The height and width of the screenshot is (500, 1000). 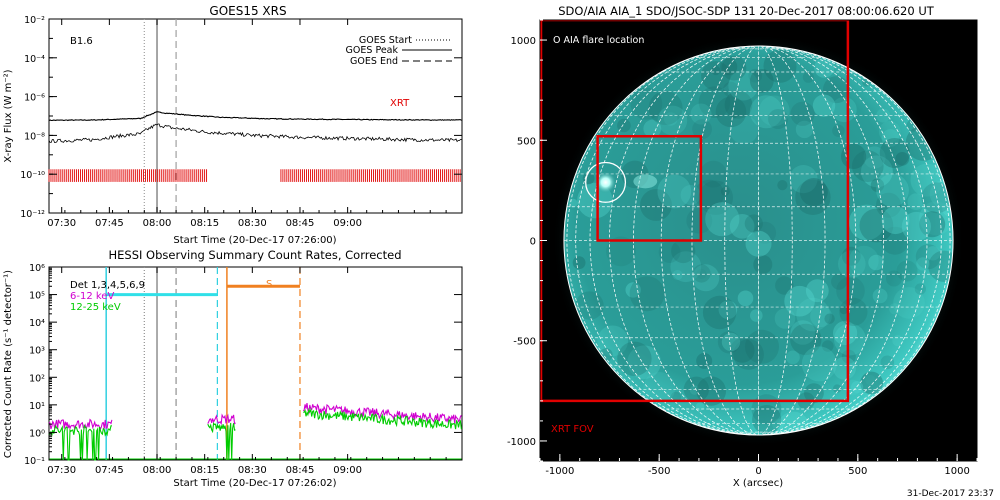 I want to click on hessi-ytick-label: 10⁰, so click(x=37, y=433).